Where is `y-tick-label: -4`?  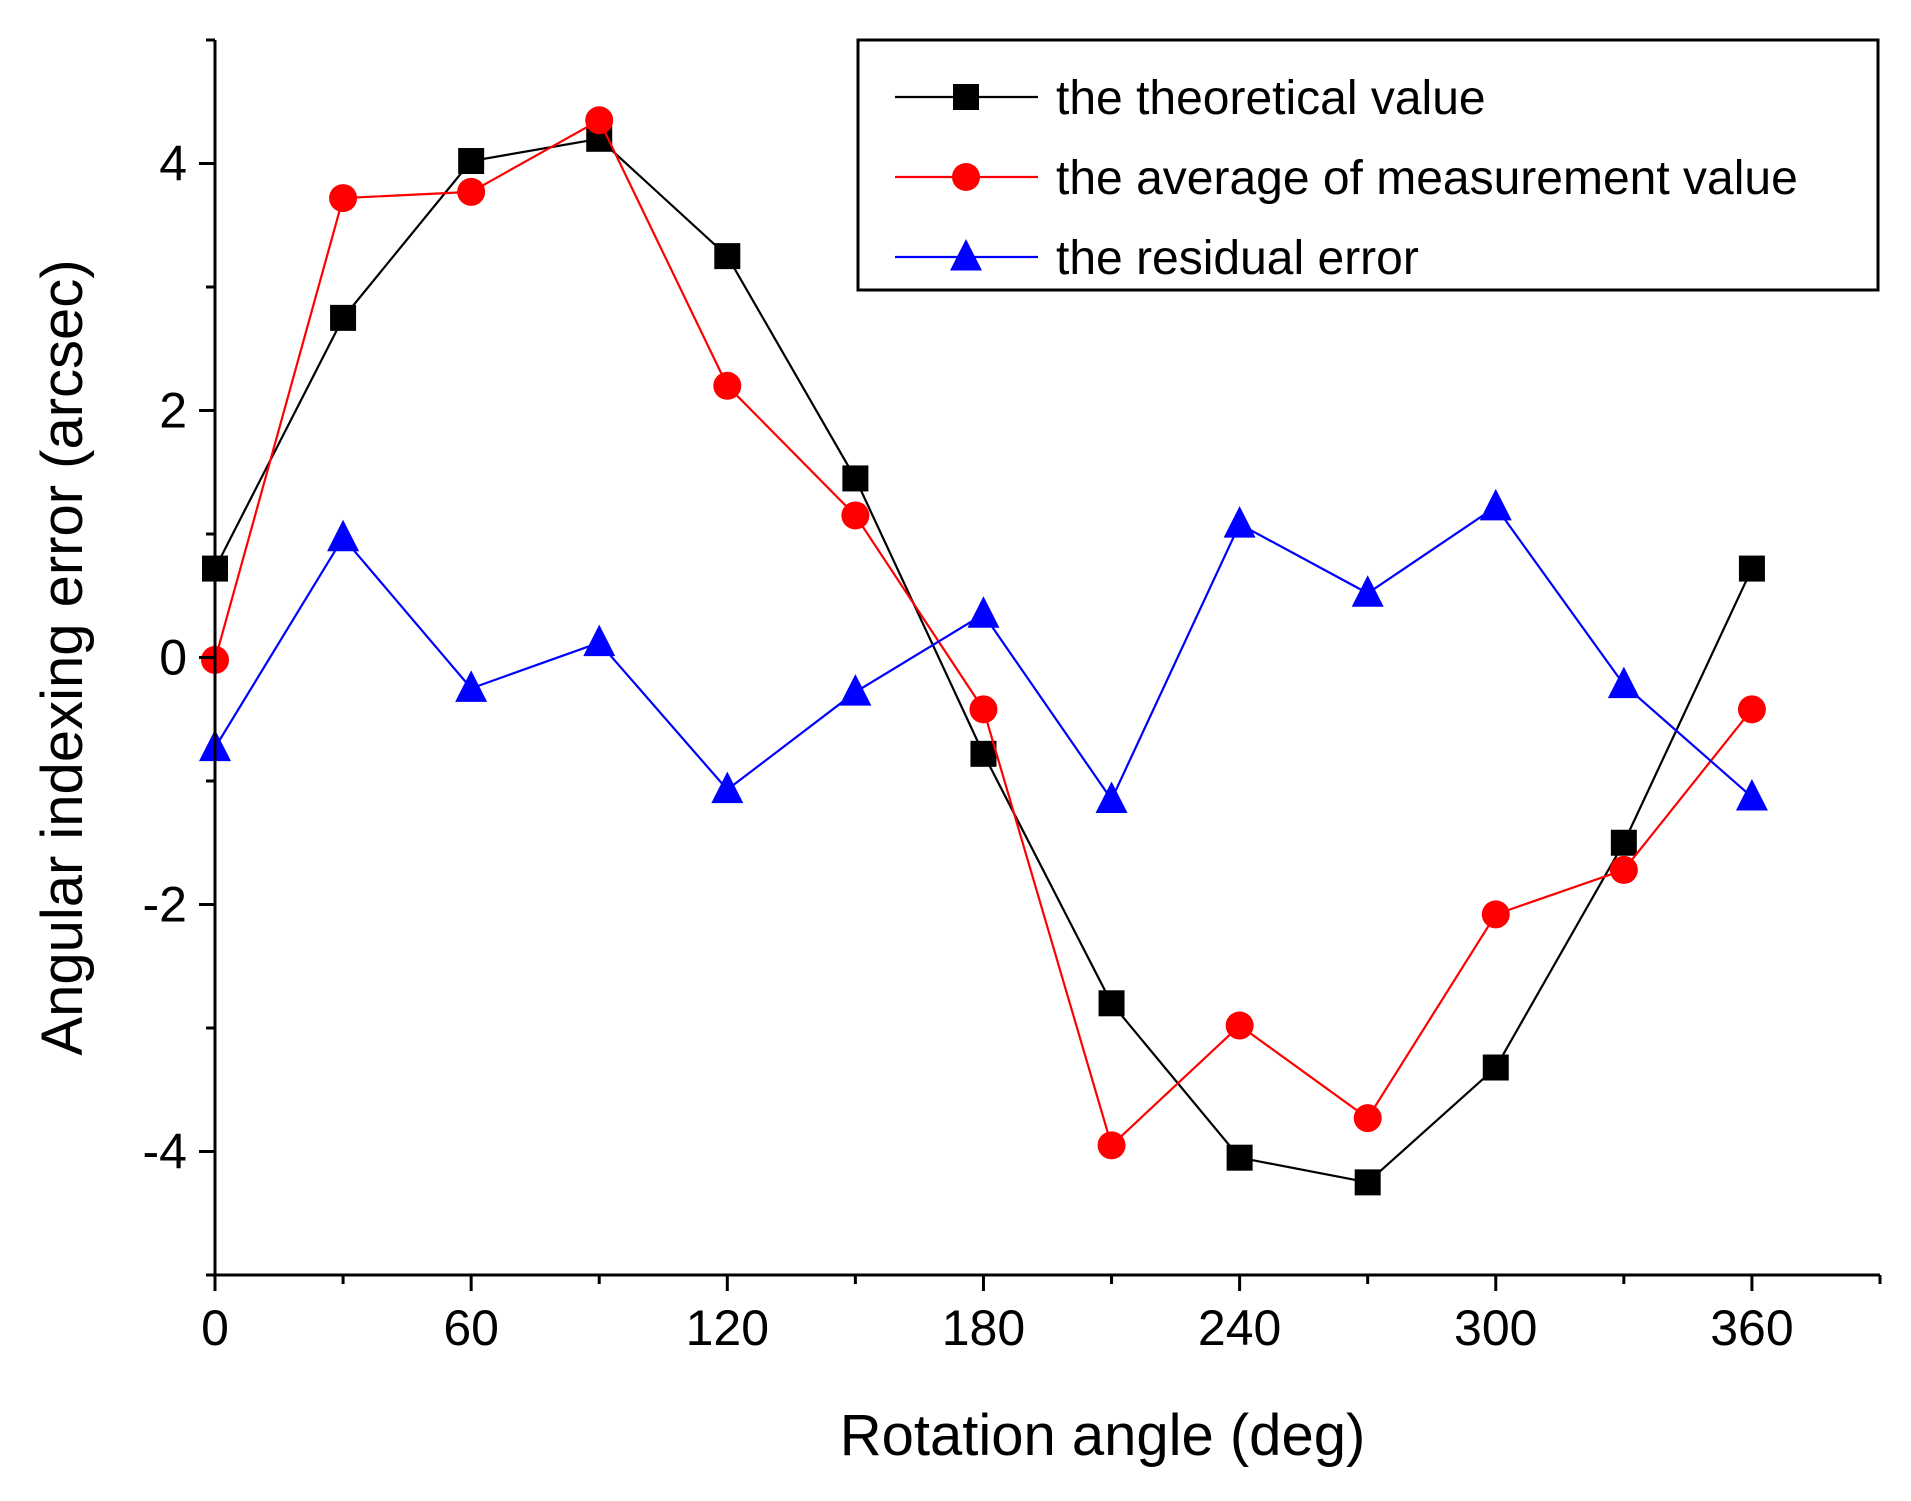 y-tick-label: -4 is located at coordinates (165, 1152).